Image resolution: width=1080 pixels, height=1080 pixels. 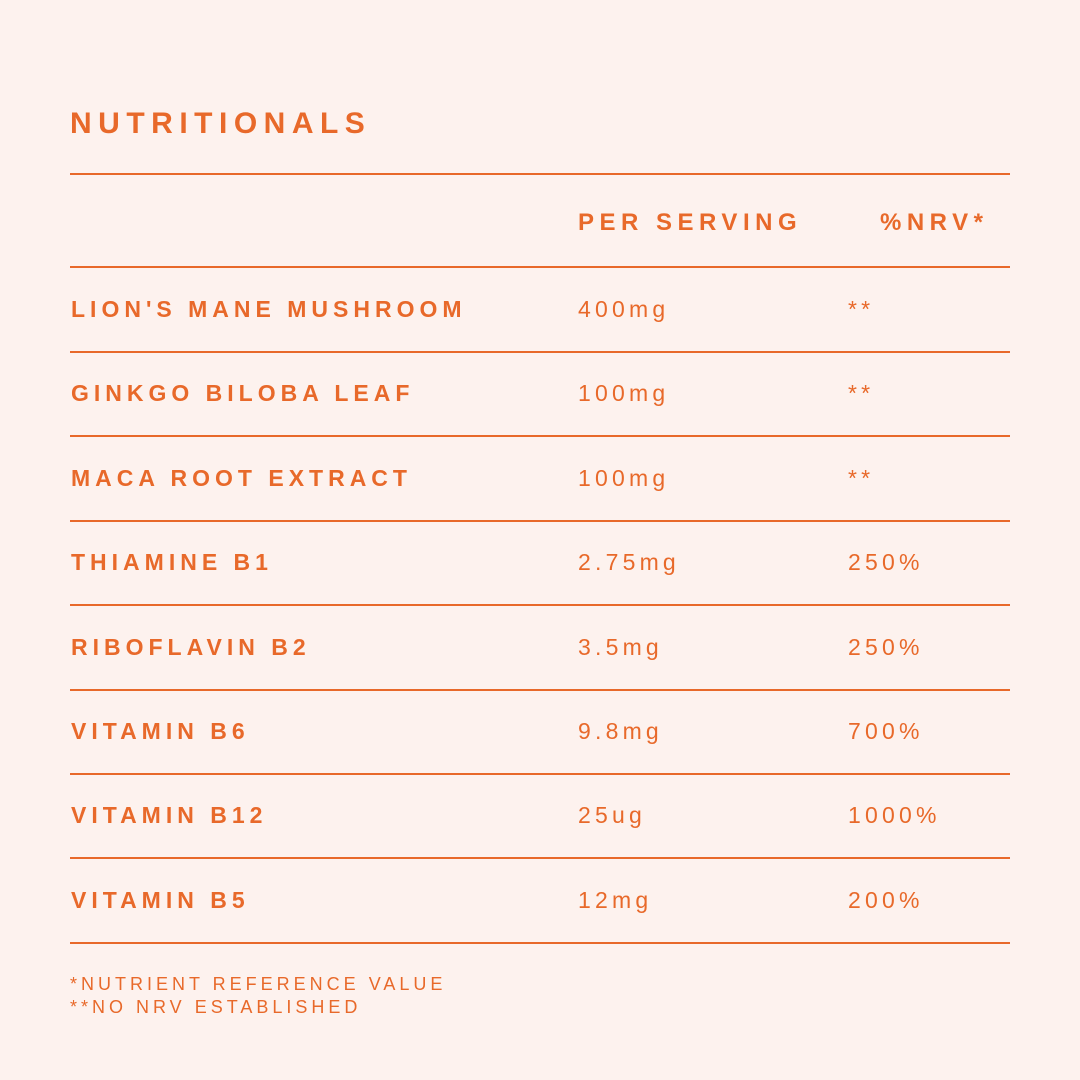 What do you see at coordinates (540, 562) in the screenshot?
I see `table-row: THIAMINE B1 2.75mg 250%` at bounding box center [540, 562].